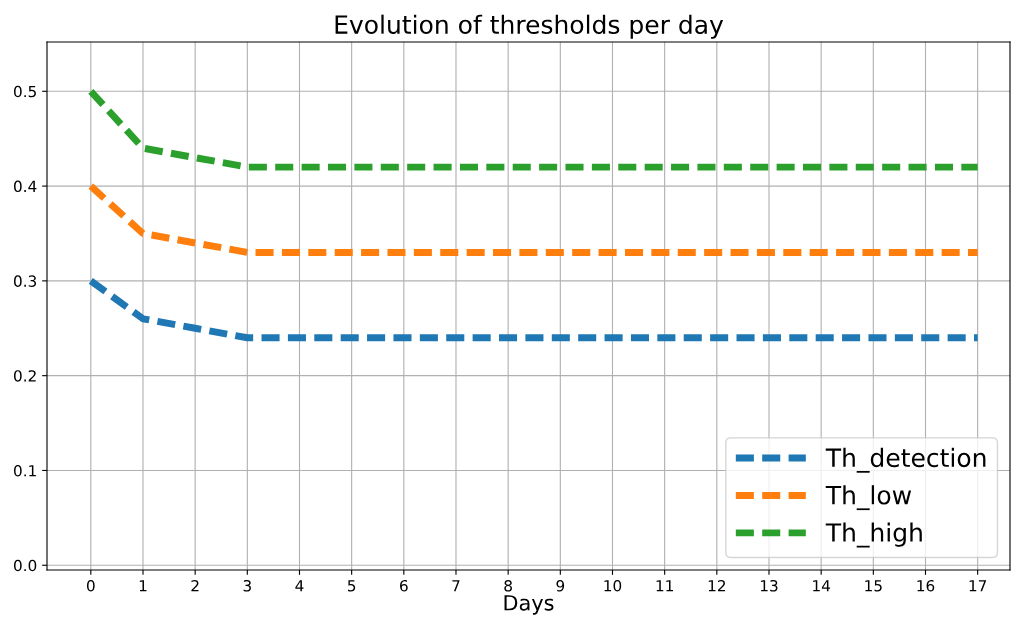 The height and width of the screenshot is (625, 1020). Describe the element at coordinates (456, 586) in the screenshot. I see `x-tick-label: 7` at that location.